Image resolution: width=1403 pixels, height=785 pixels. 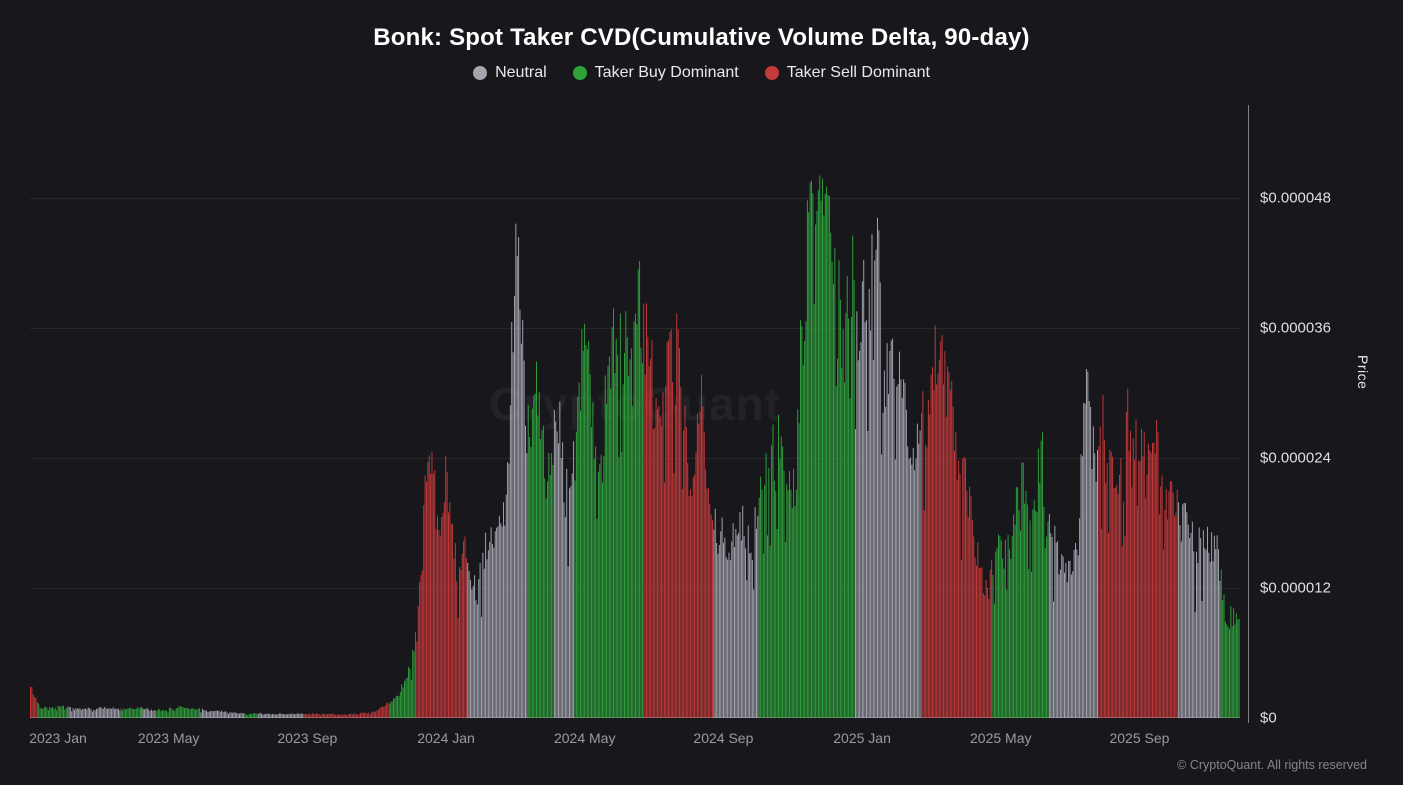 I want to click on legend-label: Neutral, so click(x=521, y=72).